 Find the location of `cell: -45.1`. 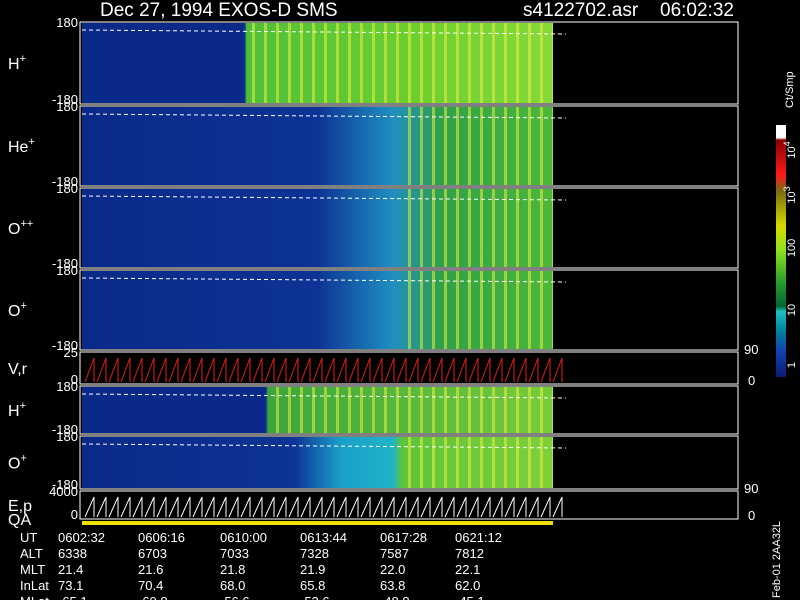

cell: -45.1 is located at coordinates (470, 597).